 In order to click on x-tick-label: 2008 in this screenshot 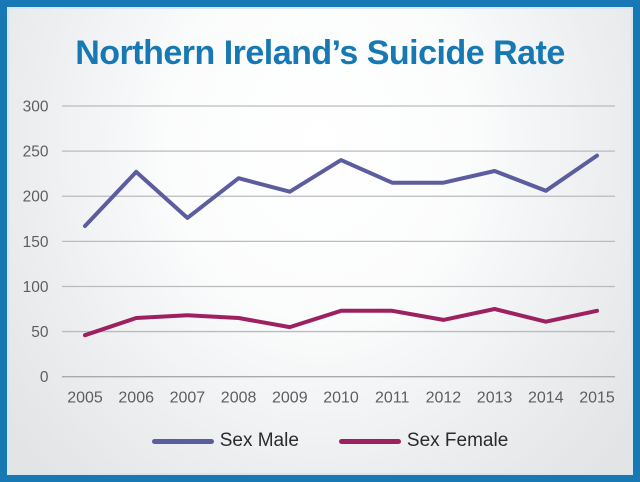, I will do `click(239, 398)`.